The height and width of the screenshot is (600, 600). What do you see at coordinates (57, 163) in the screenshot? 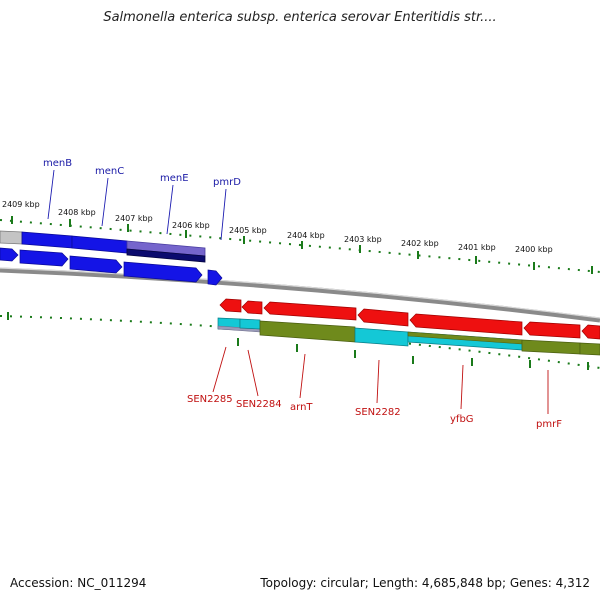
I see `gene-label-menB: menB` at bounding box center [57, 163].